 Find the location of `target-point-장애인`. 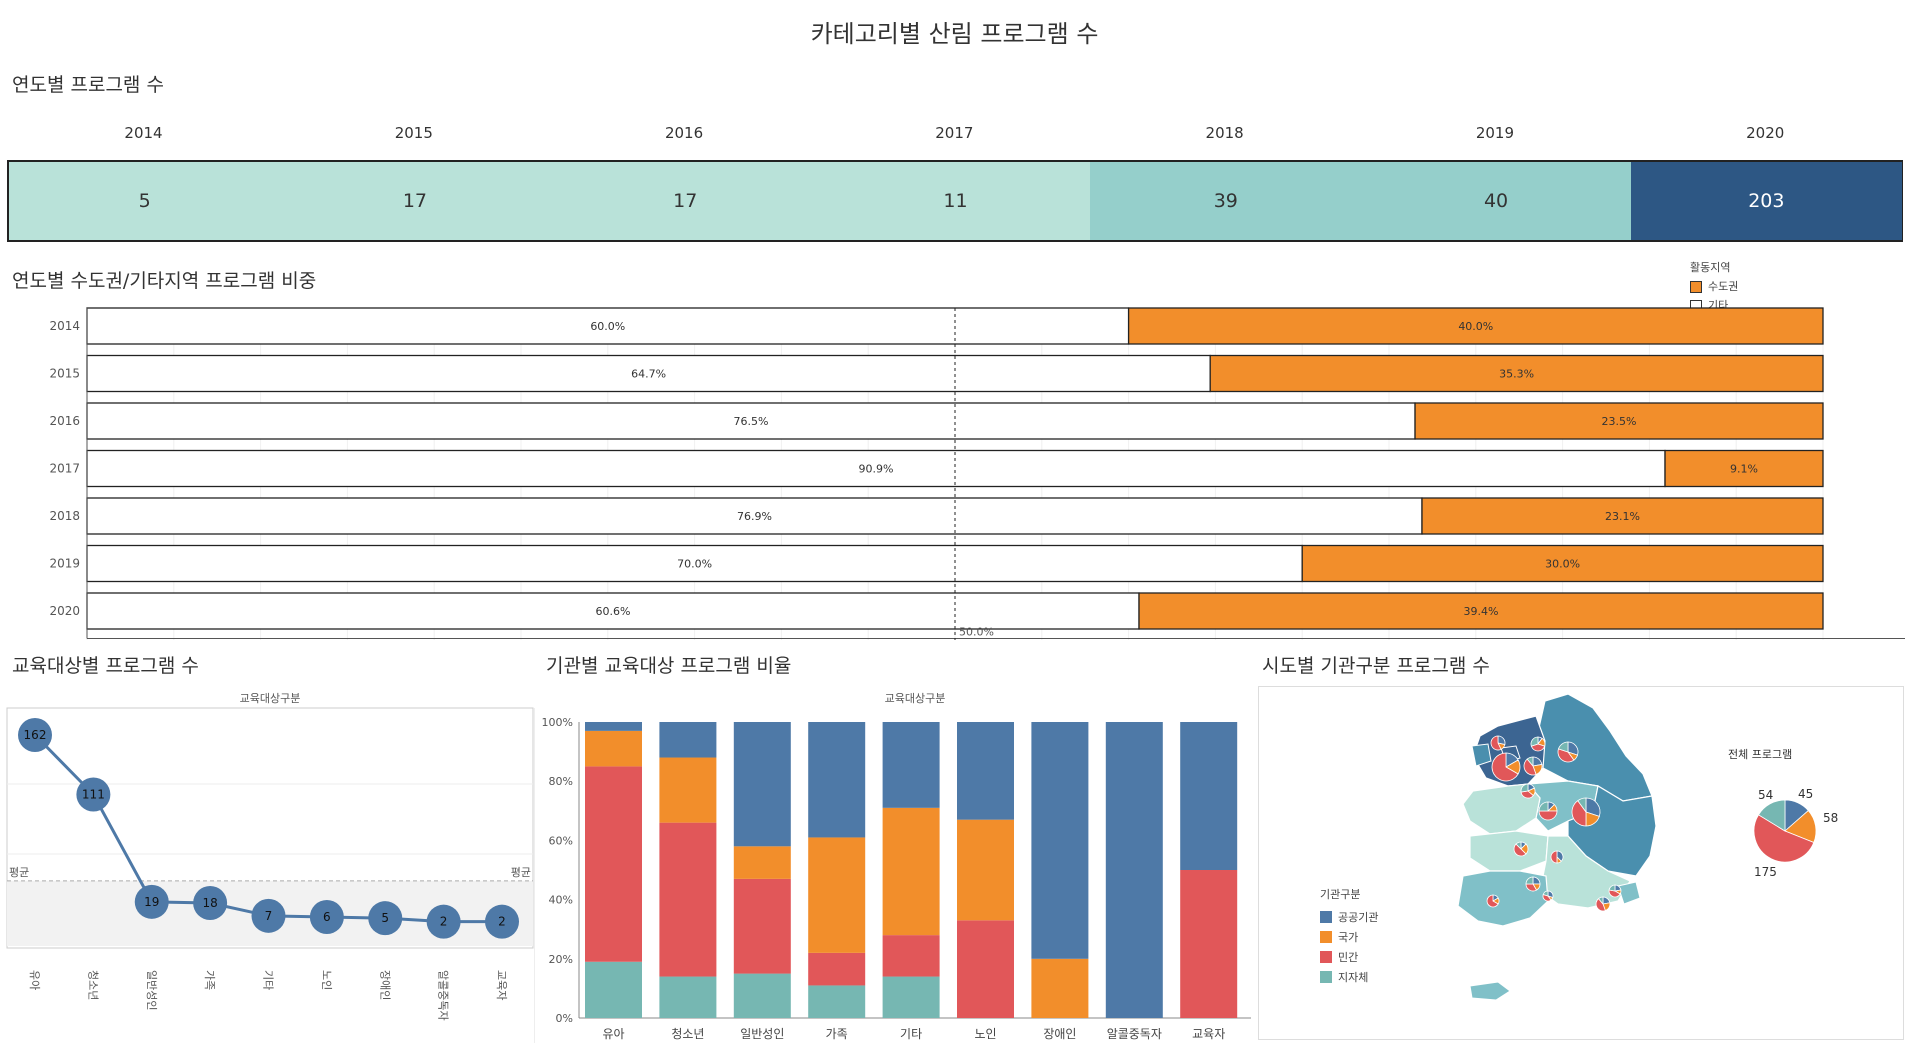

target-point-장애인 is located at coordinates (385, 918).